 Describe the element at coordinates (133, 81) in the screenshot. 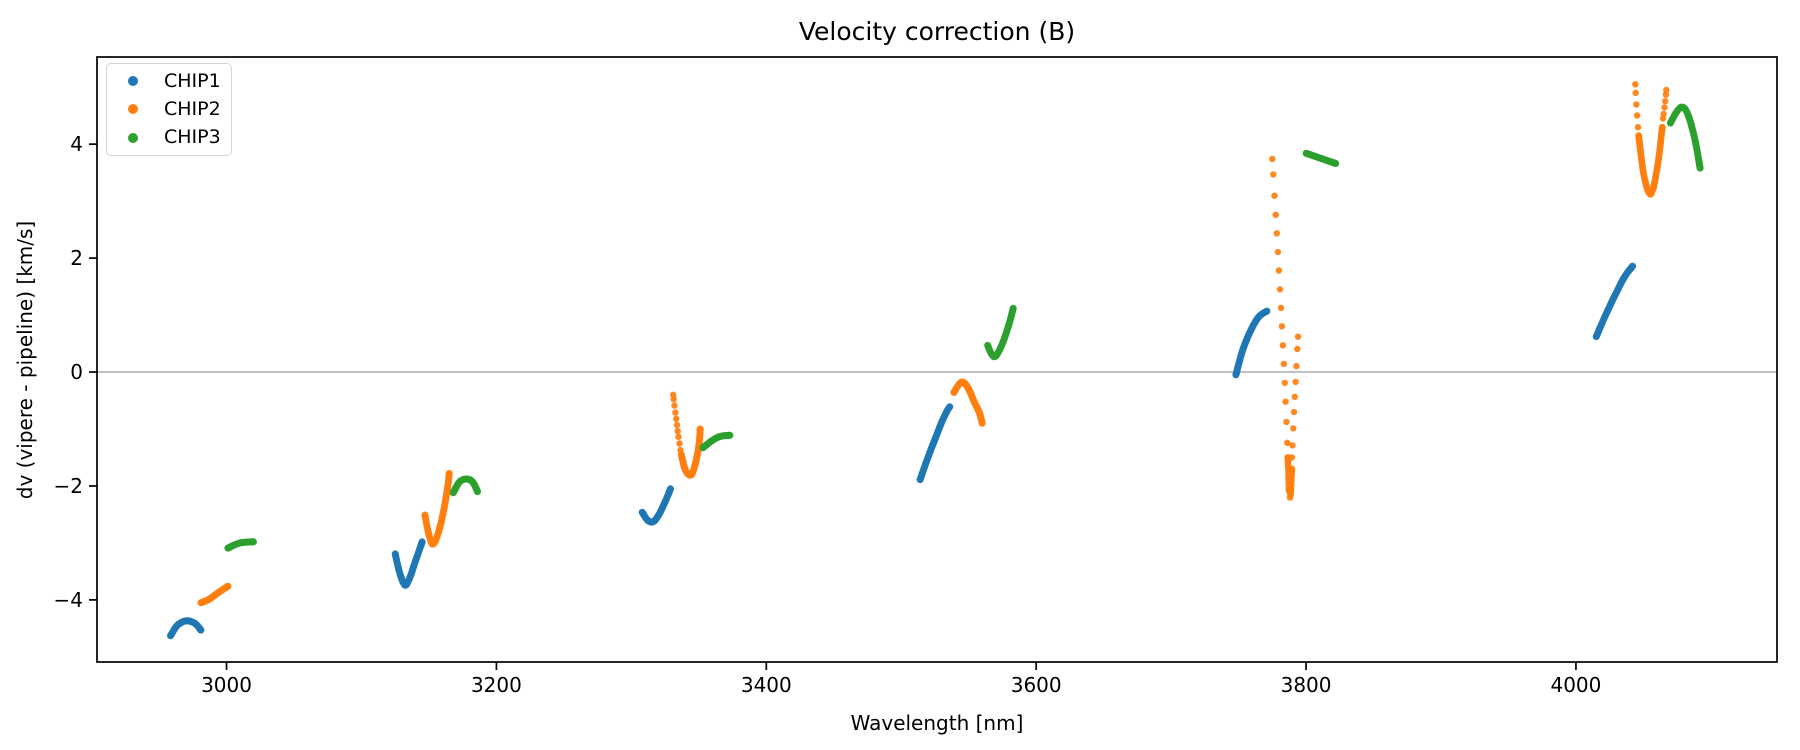

I see `legend-marker-chip1-icon` at that location.